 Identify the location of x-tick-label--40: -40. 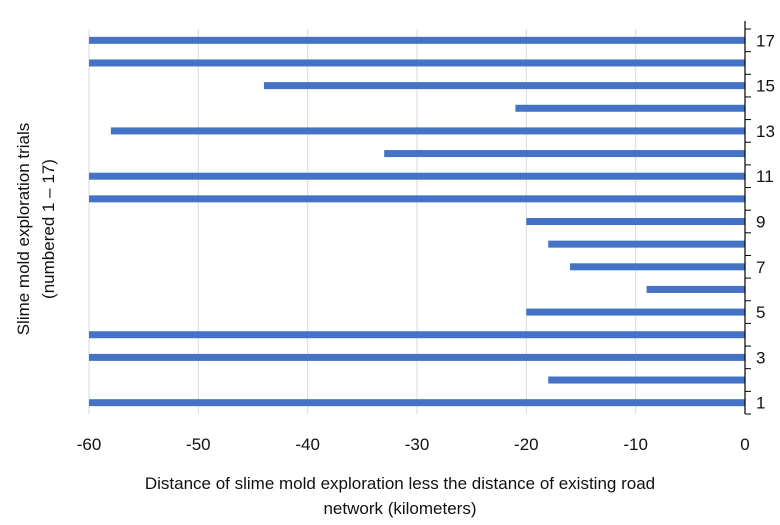
(307, 444).